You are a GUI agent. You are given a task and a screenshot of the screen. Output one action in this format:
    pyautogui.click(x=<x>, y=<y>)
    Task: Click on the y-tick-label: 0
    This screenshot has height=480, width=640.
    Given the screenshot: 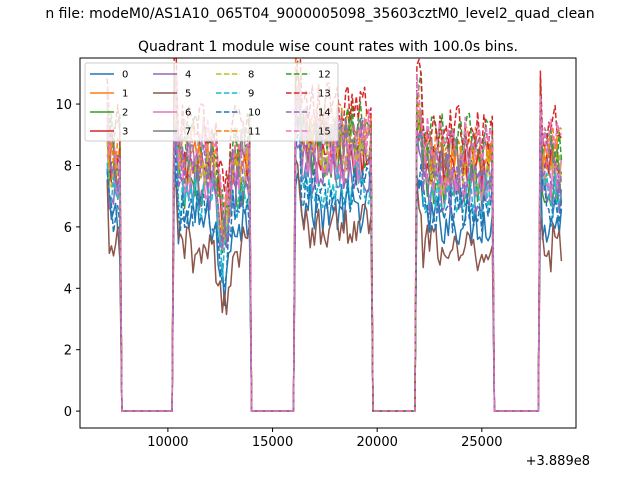 What is the action you would take?
    pyautogui.click(x=68, y=412)
    